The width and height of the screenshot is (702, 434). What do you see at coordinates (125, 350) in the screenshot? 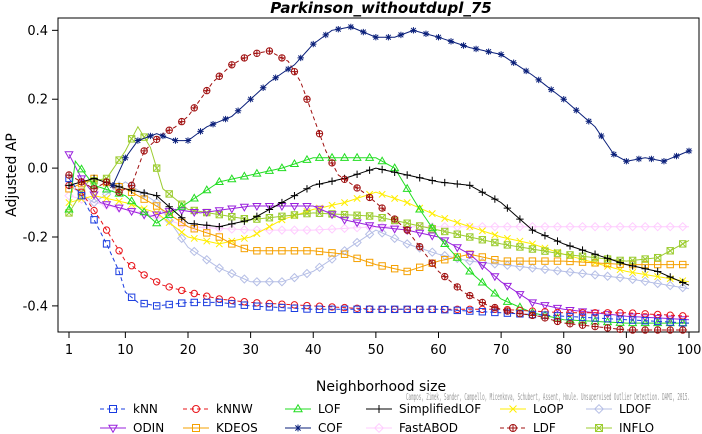
I see `x-tick-label: 10` at bounding box center [125, 350].